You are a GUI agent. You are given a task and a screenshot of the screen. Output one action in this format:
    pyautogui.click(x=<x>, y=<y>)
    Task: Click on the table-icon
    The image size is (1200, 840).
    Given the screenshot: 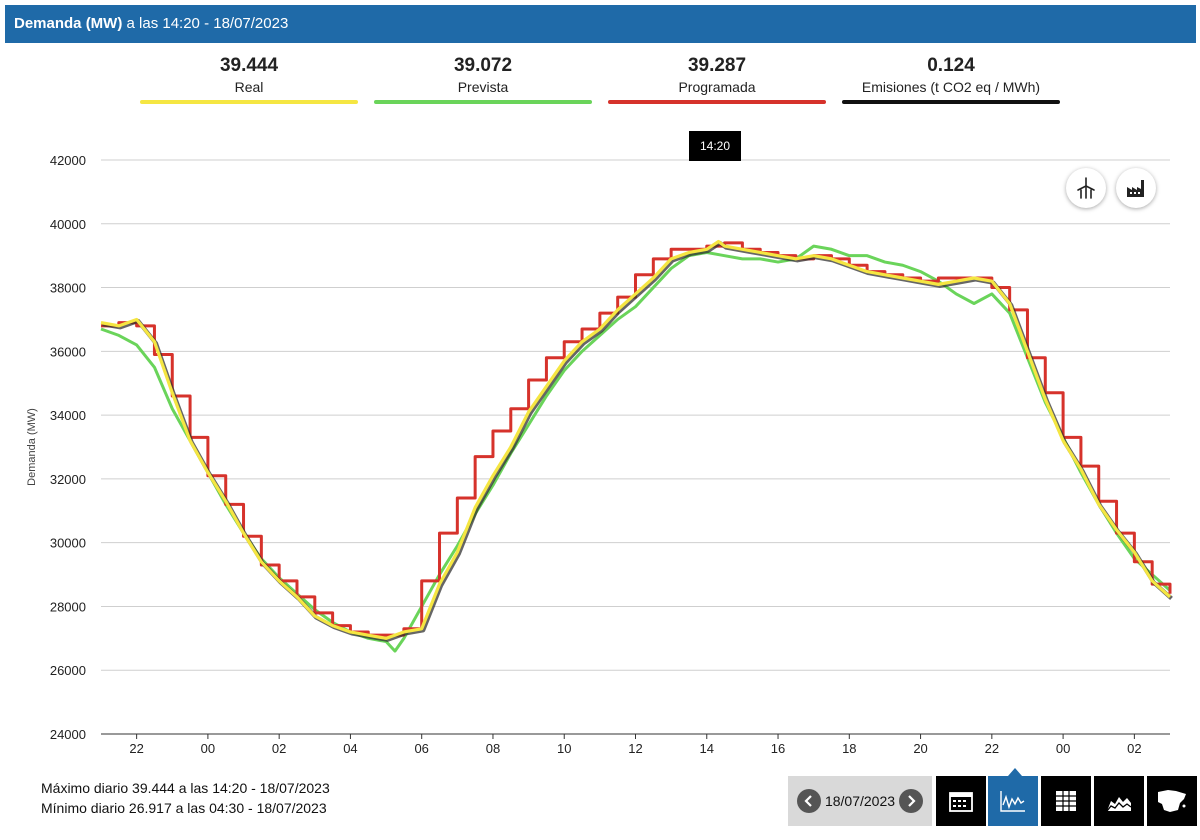 What is the action you would take?
    pyautogui.click(x=1066, y=801)
    